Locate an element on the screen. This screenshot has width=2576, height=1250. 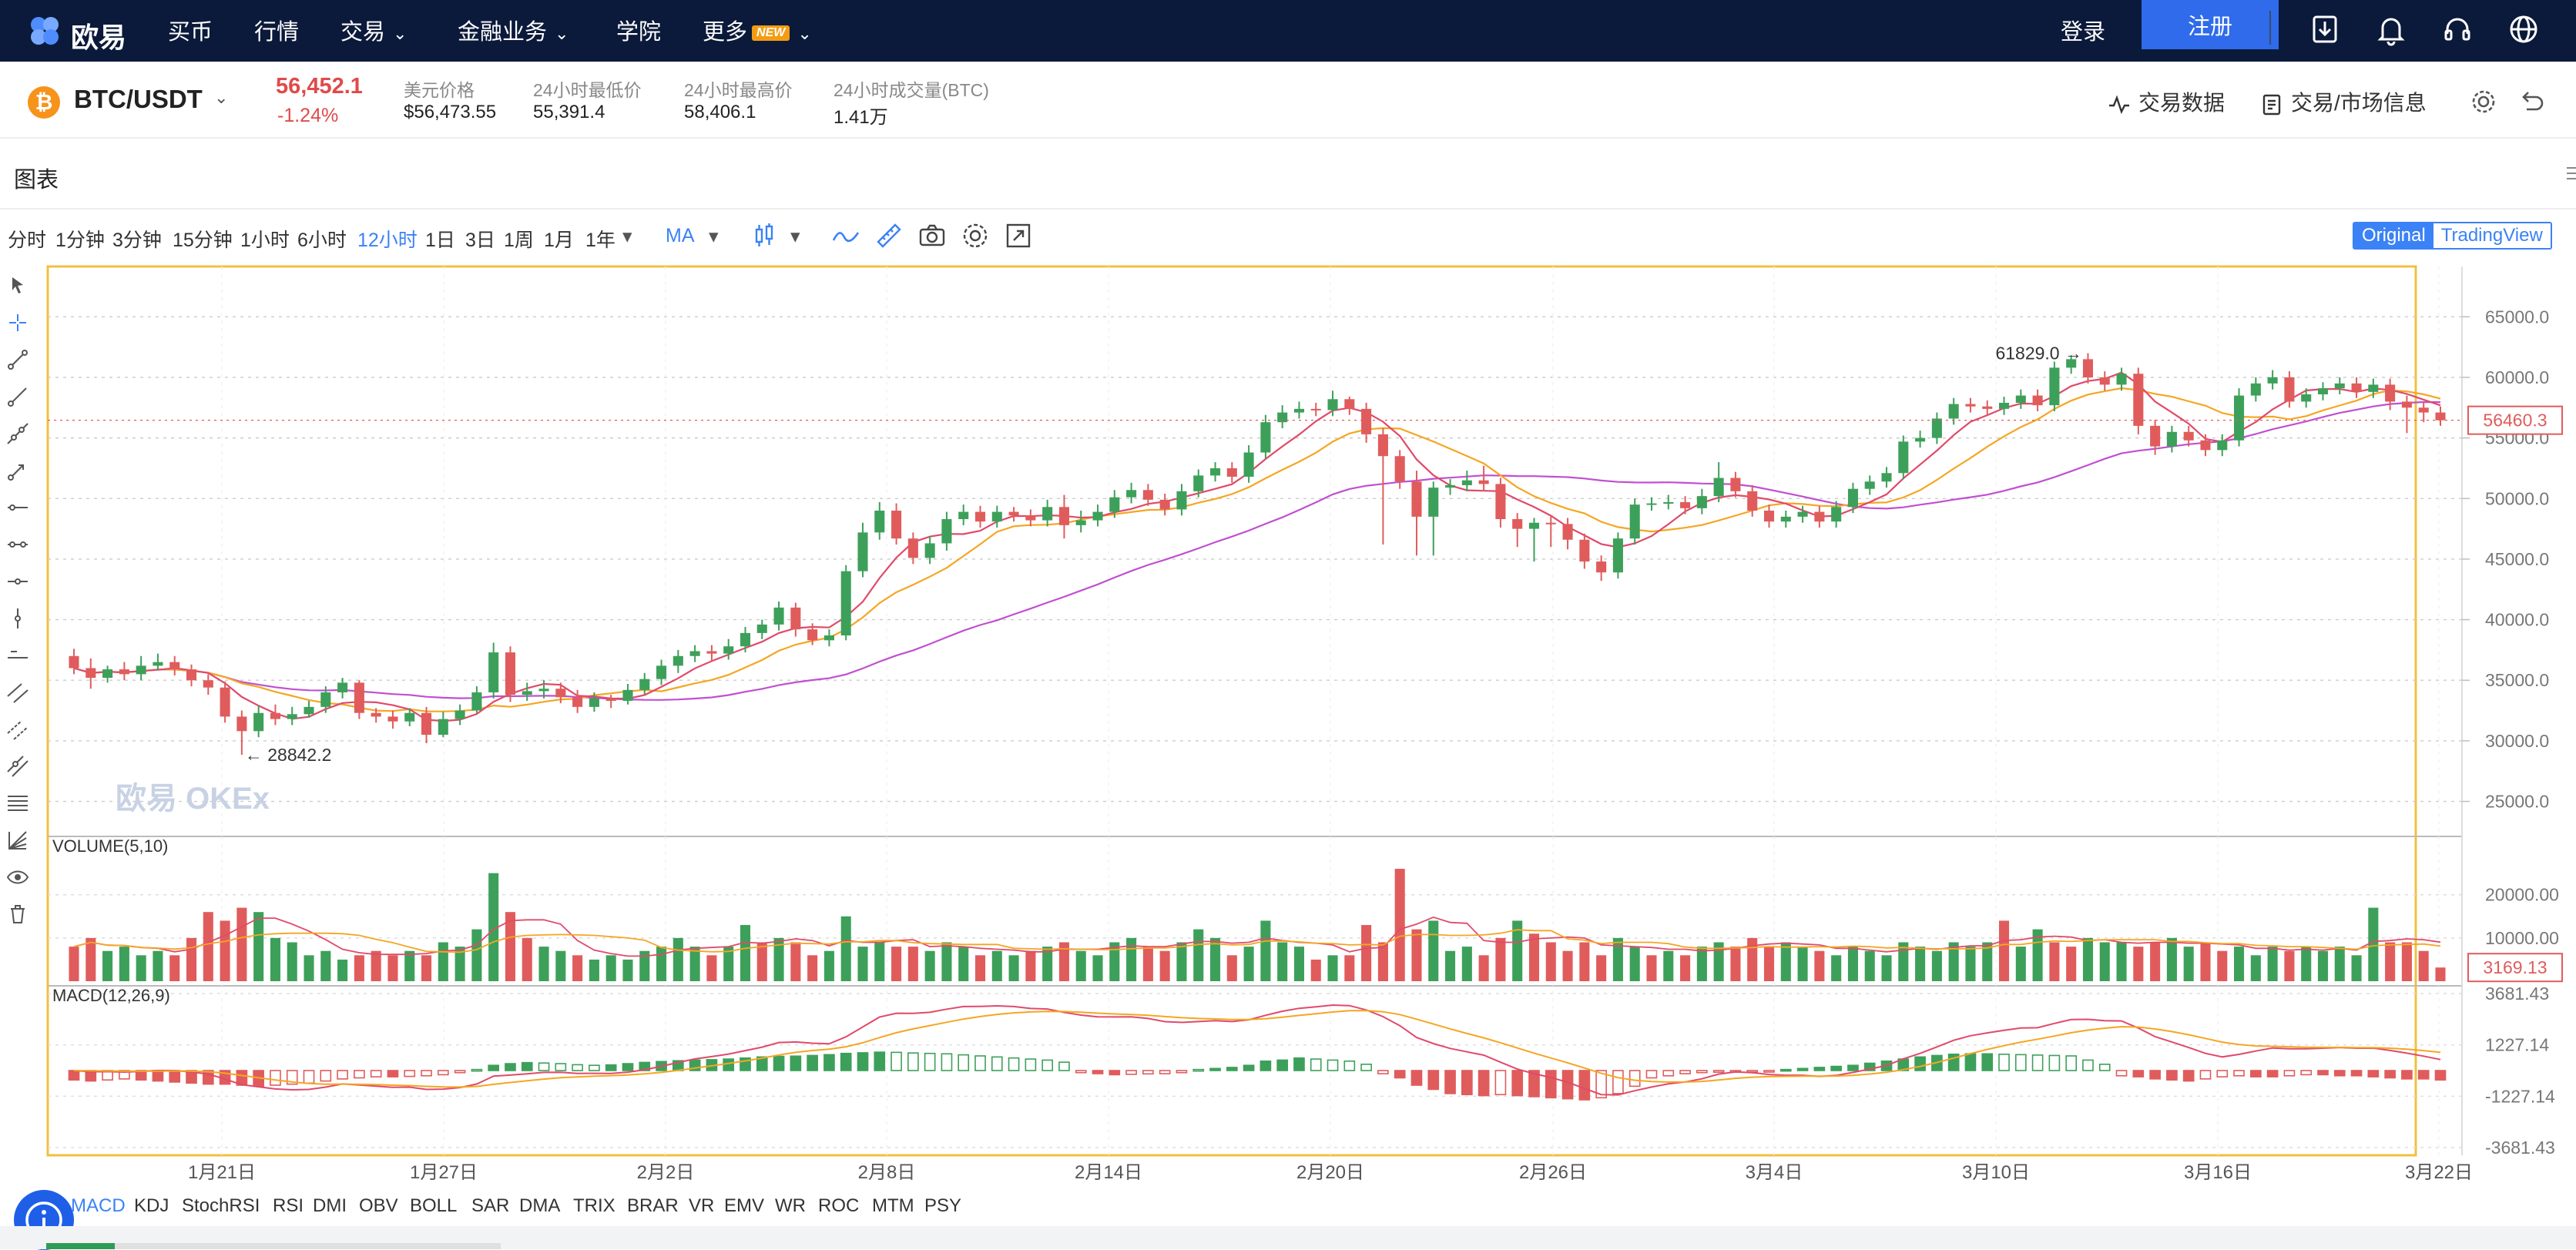
scroll-thumb is located at coordinates (80, 1246).